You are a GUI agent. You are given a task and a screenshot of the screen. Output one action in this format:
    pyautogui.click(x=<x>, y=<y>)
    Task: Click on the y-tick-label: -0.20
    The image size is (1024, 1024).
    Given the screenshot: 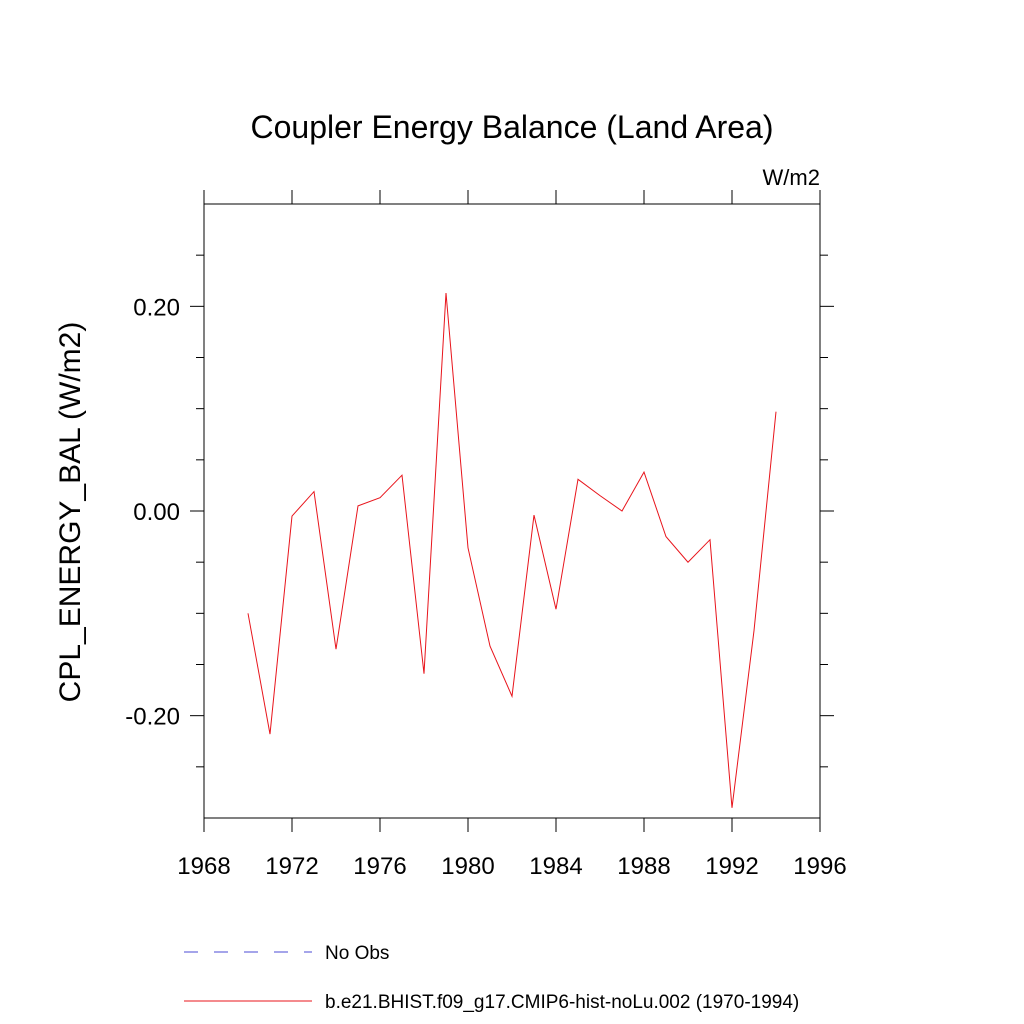 What is the action you would take?
    pyautogui.click(x=152, y=717)
    